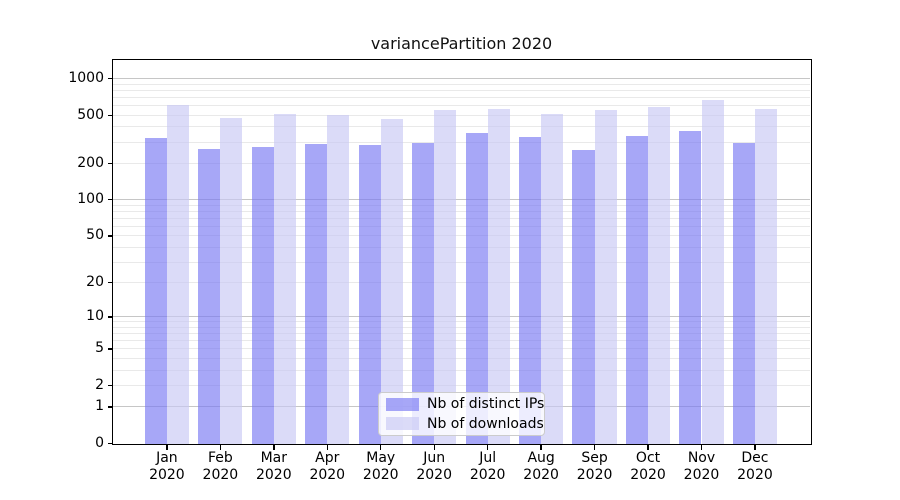  What do you see at coordinates (488, 457) in the screenshot?
I see `x-tick-month: Jul` at bounding box center [488, 457].